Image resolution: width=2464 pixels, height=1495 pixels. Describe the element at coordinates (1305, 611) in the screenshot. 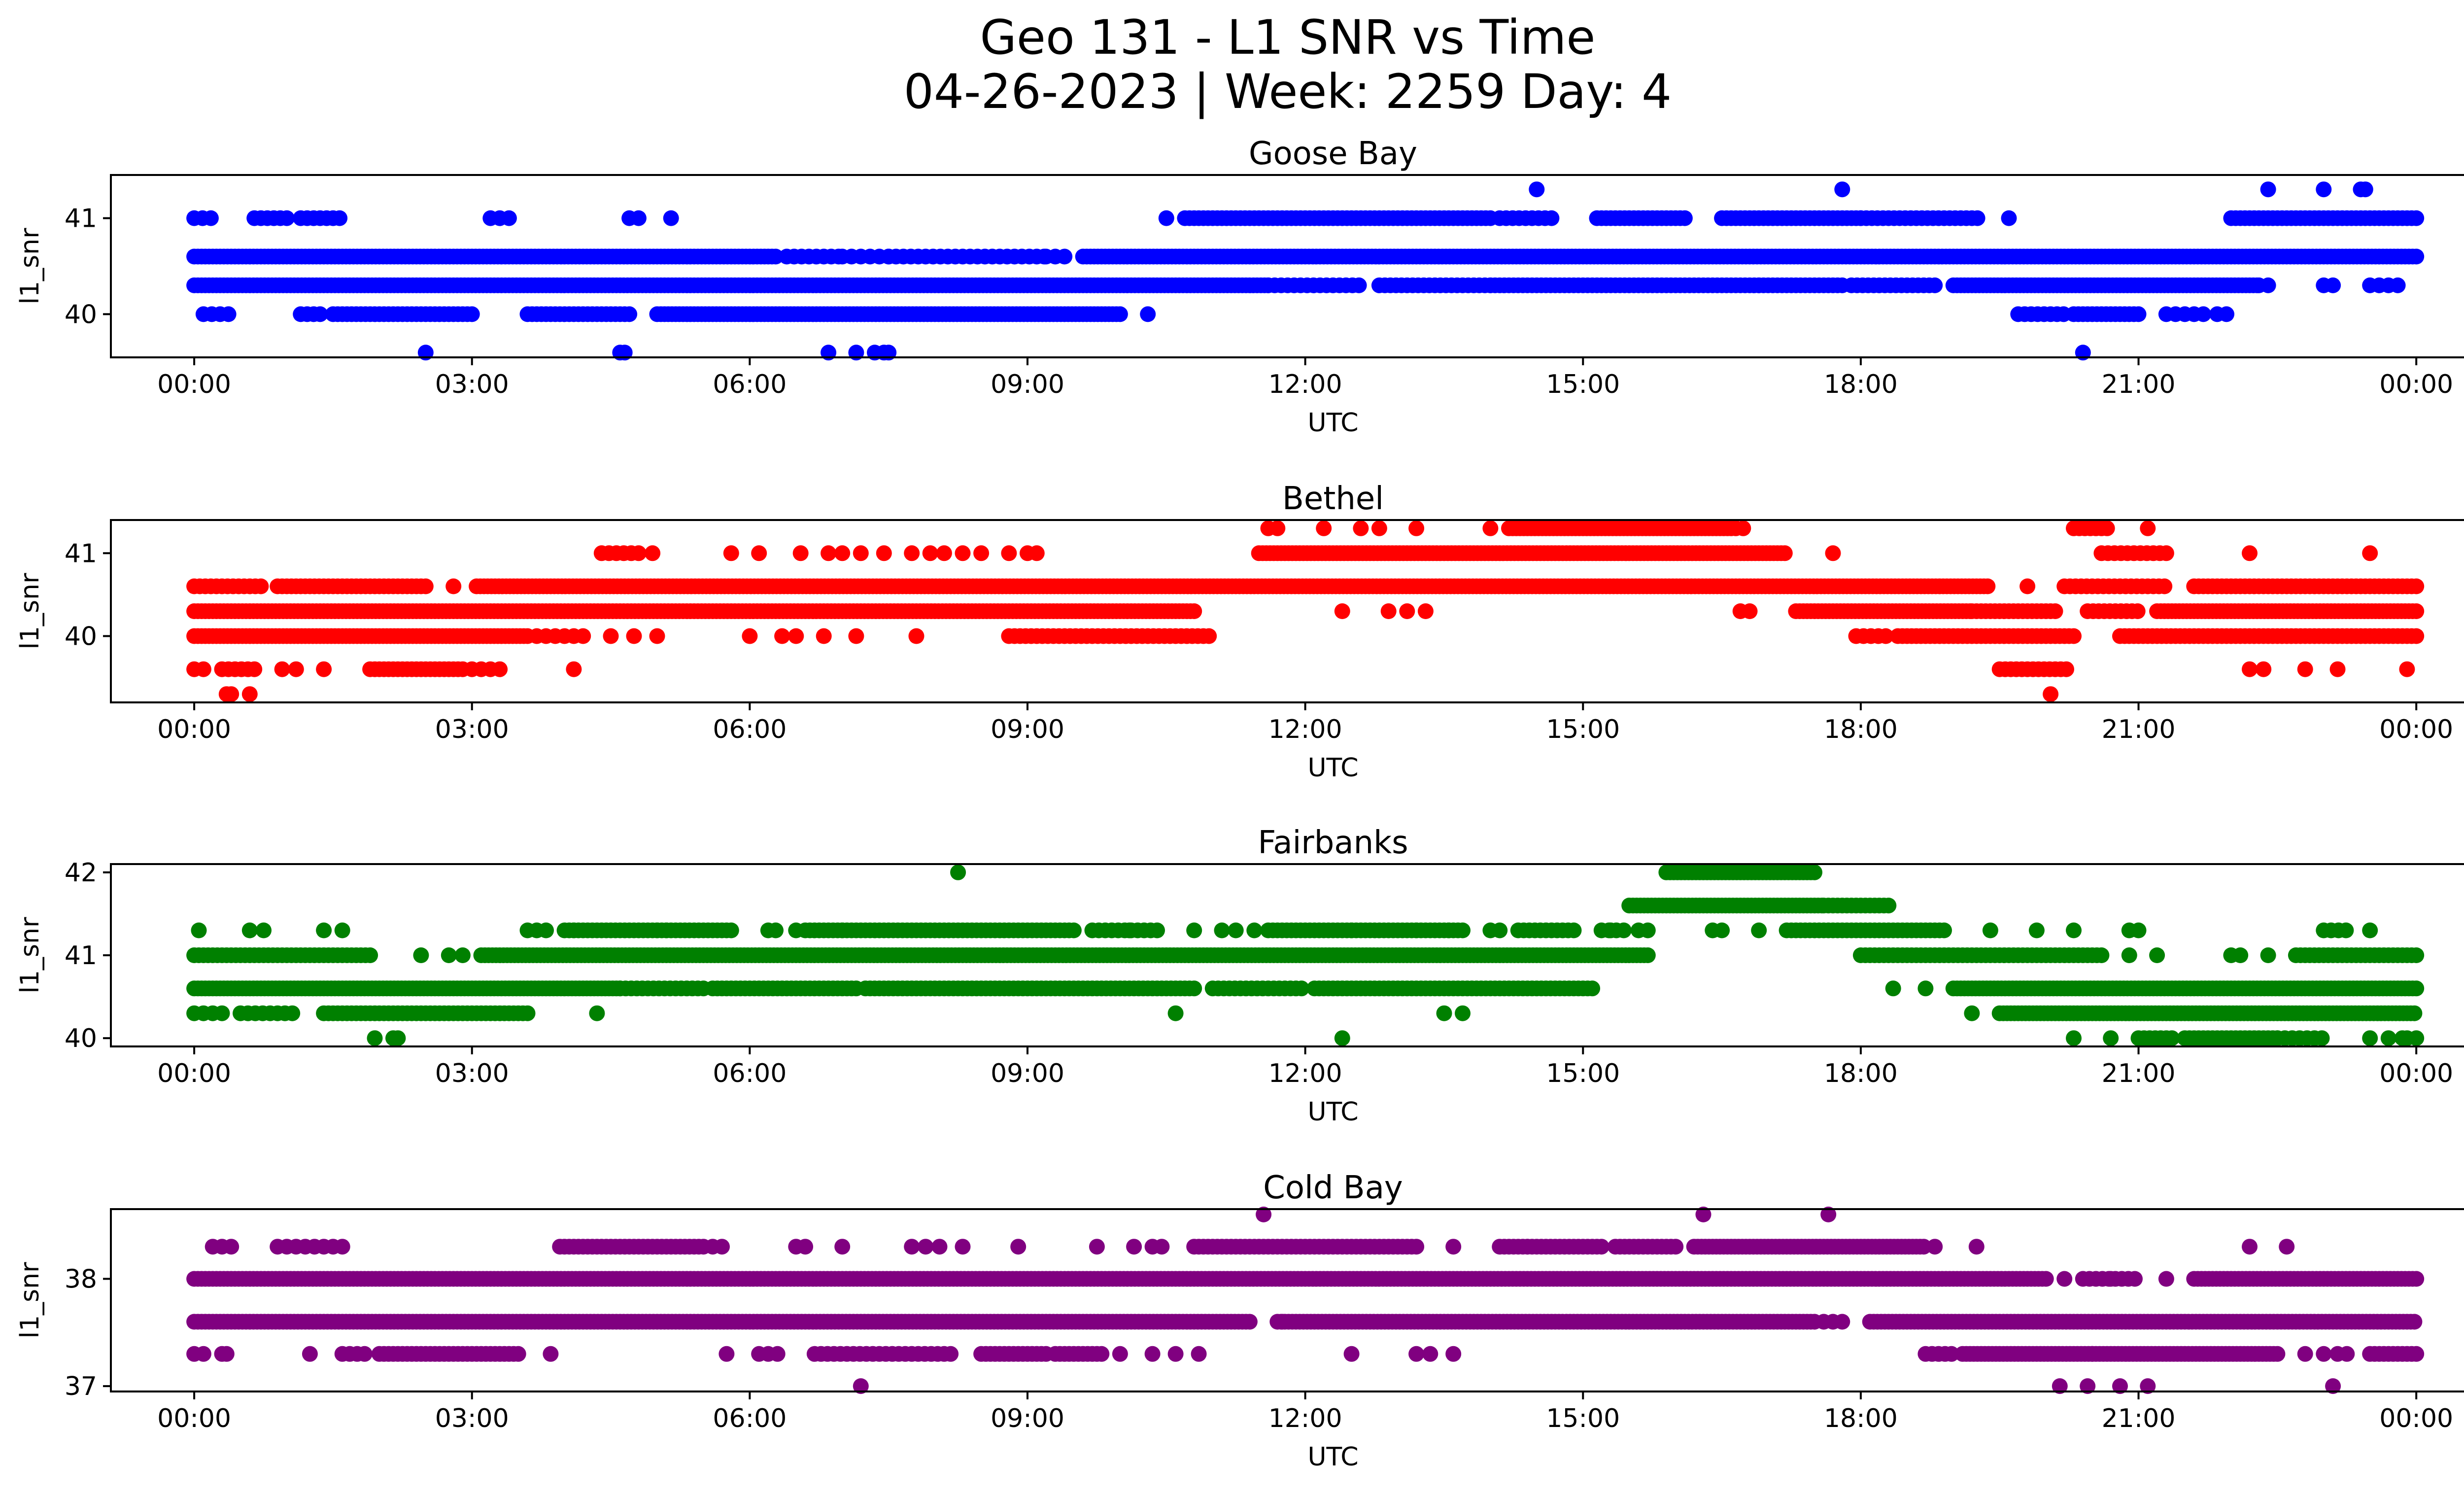

I see `bethel-points` at that location.